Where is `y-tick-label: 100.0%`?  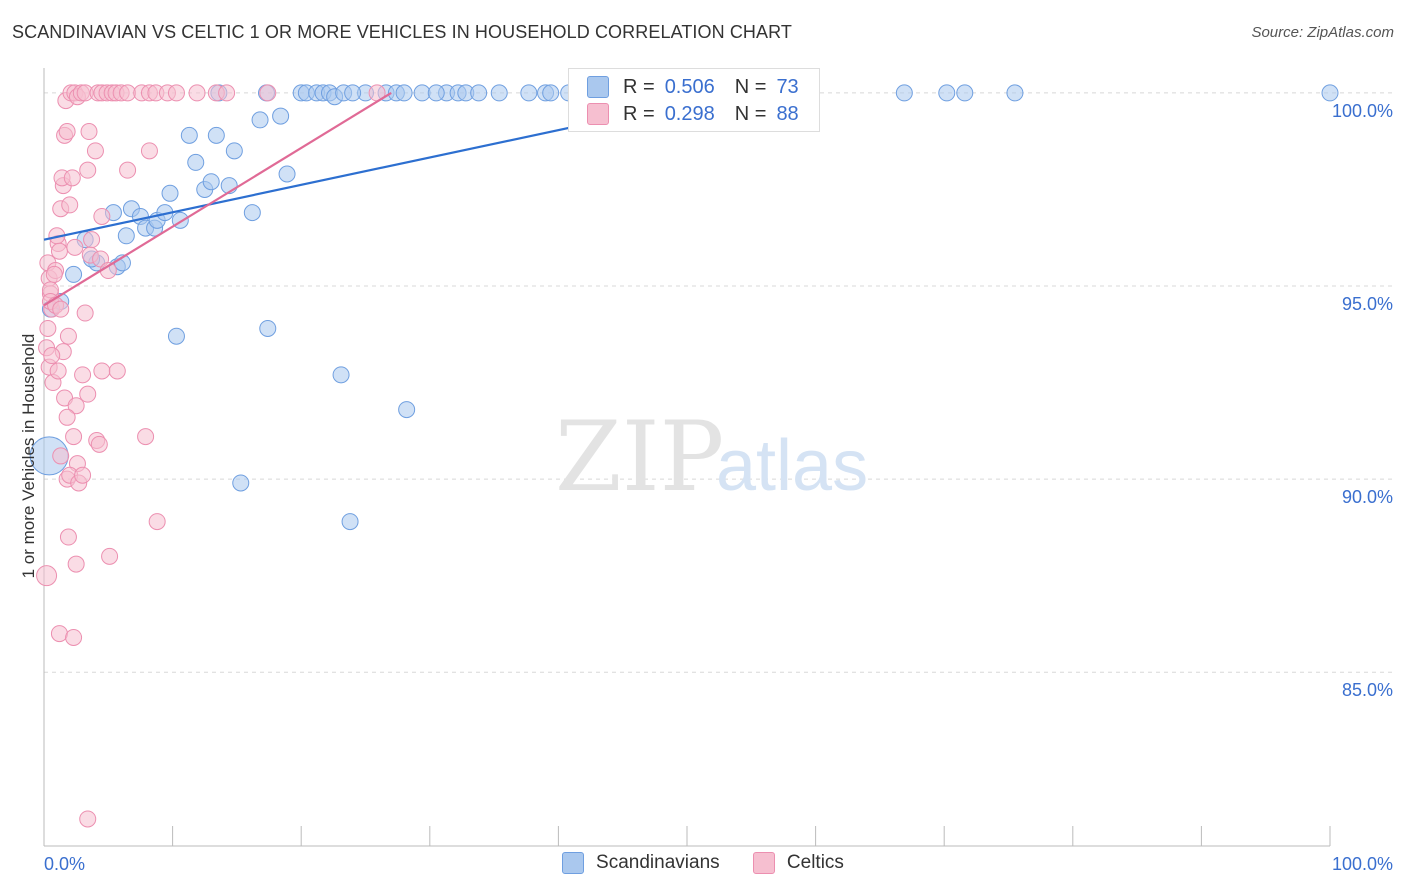 y-tick-label: 100.0% is located at coordinates (1362, 111).